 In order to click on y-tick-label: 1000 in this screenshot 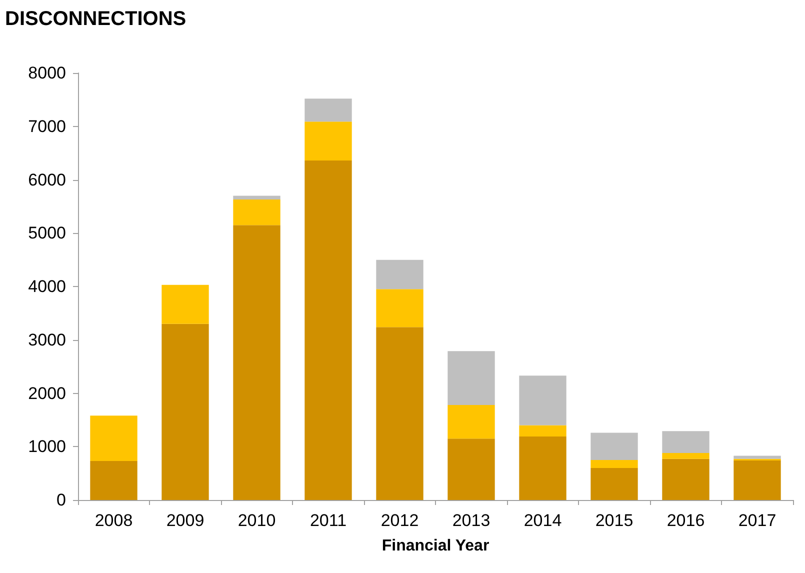, I will do `click(47, 446)`.